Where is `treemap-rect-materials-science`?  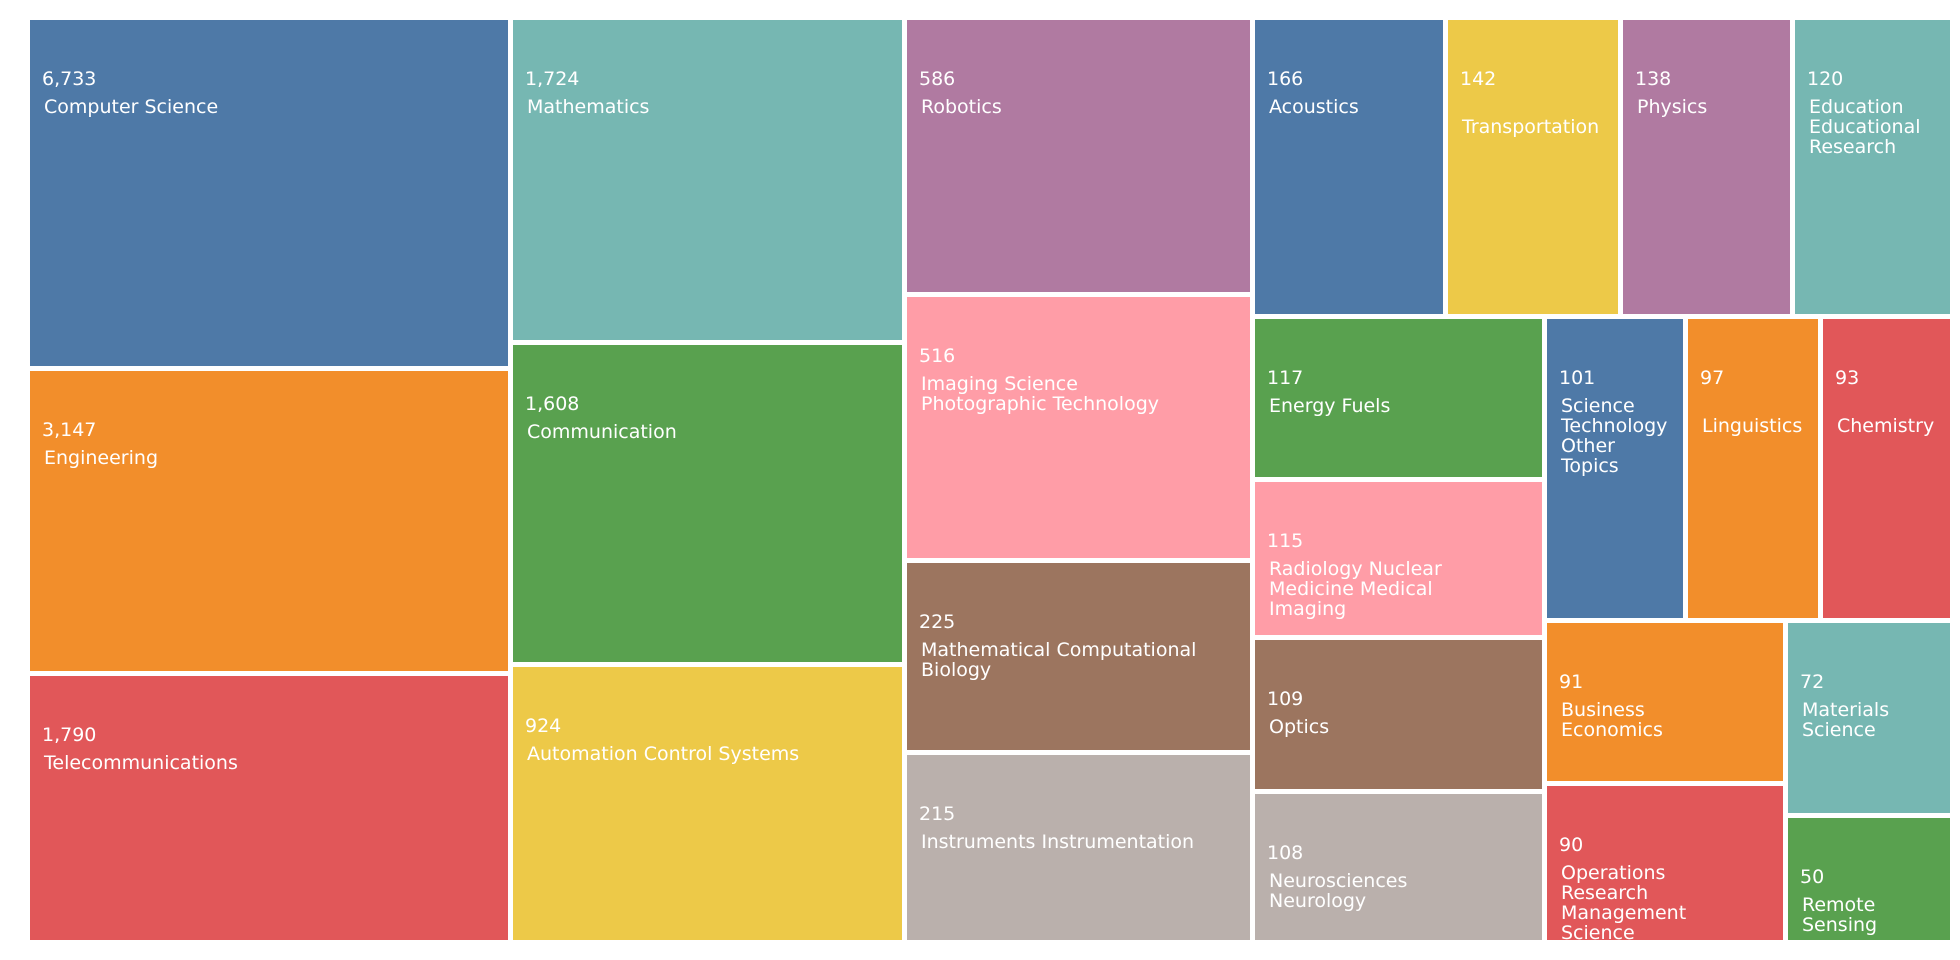 treemap-rect-materials-science is located at coordinates (1869, 718).